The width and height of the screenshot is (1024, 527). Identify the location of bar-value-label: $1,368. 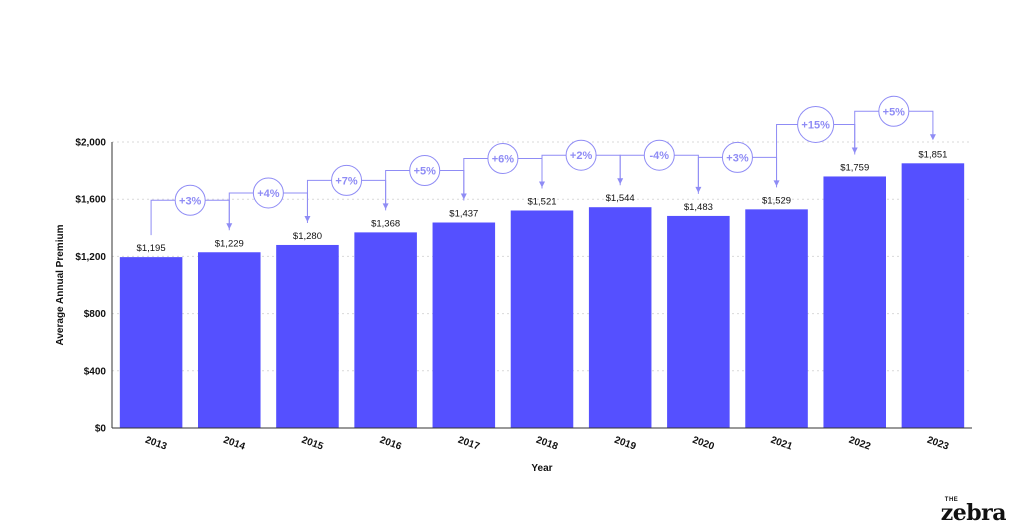
(385, 223).